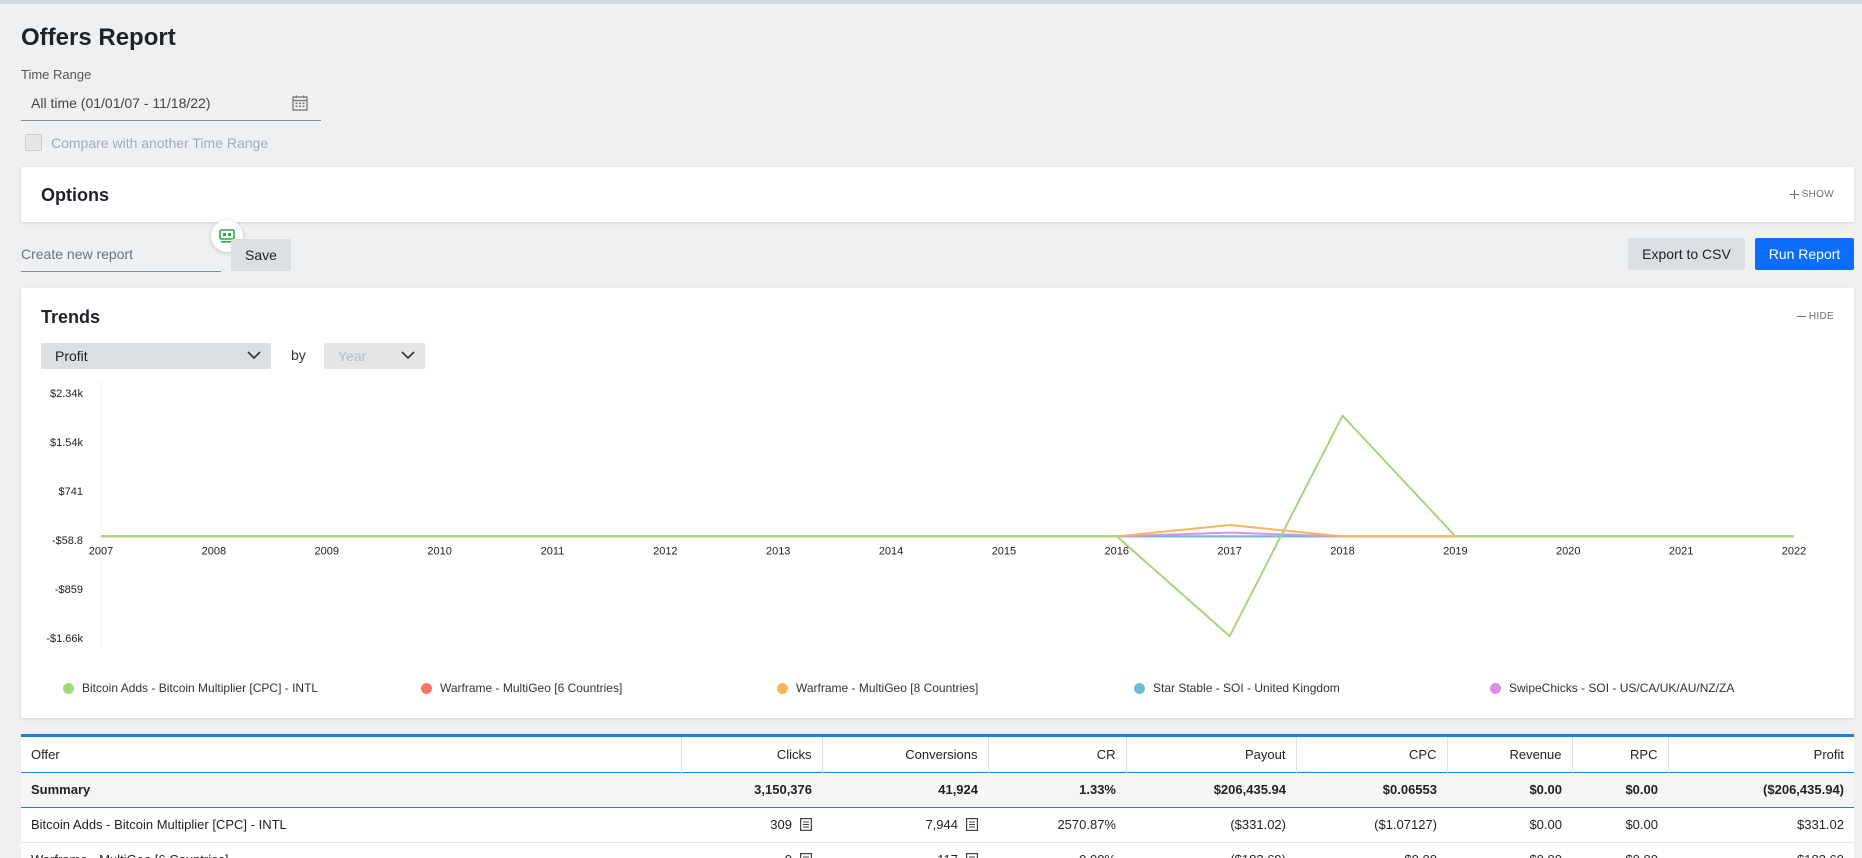 The width and height of the screenshot is (1862, 858). What do you see at coordinates (1620, 789) in the screenshot?
I see `summary-rpc: $0.00` at bounding box center [1620, 789].